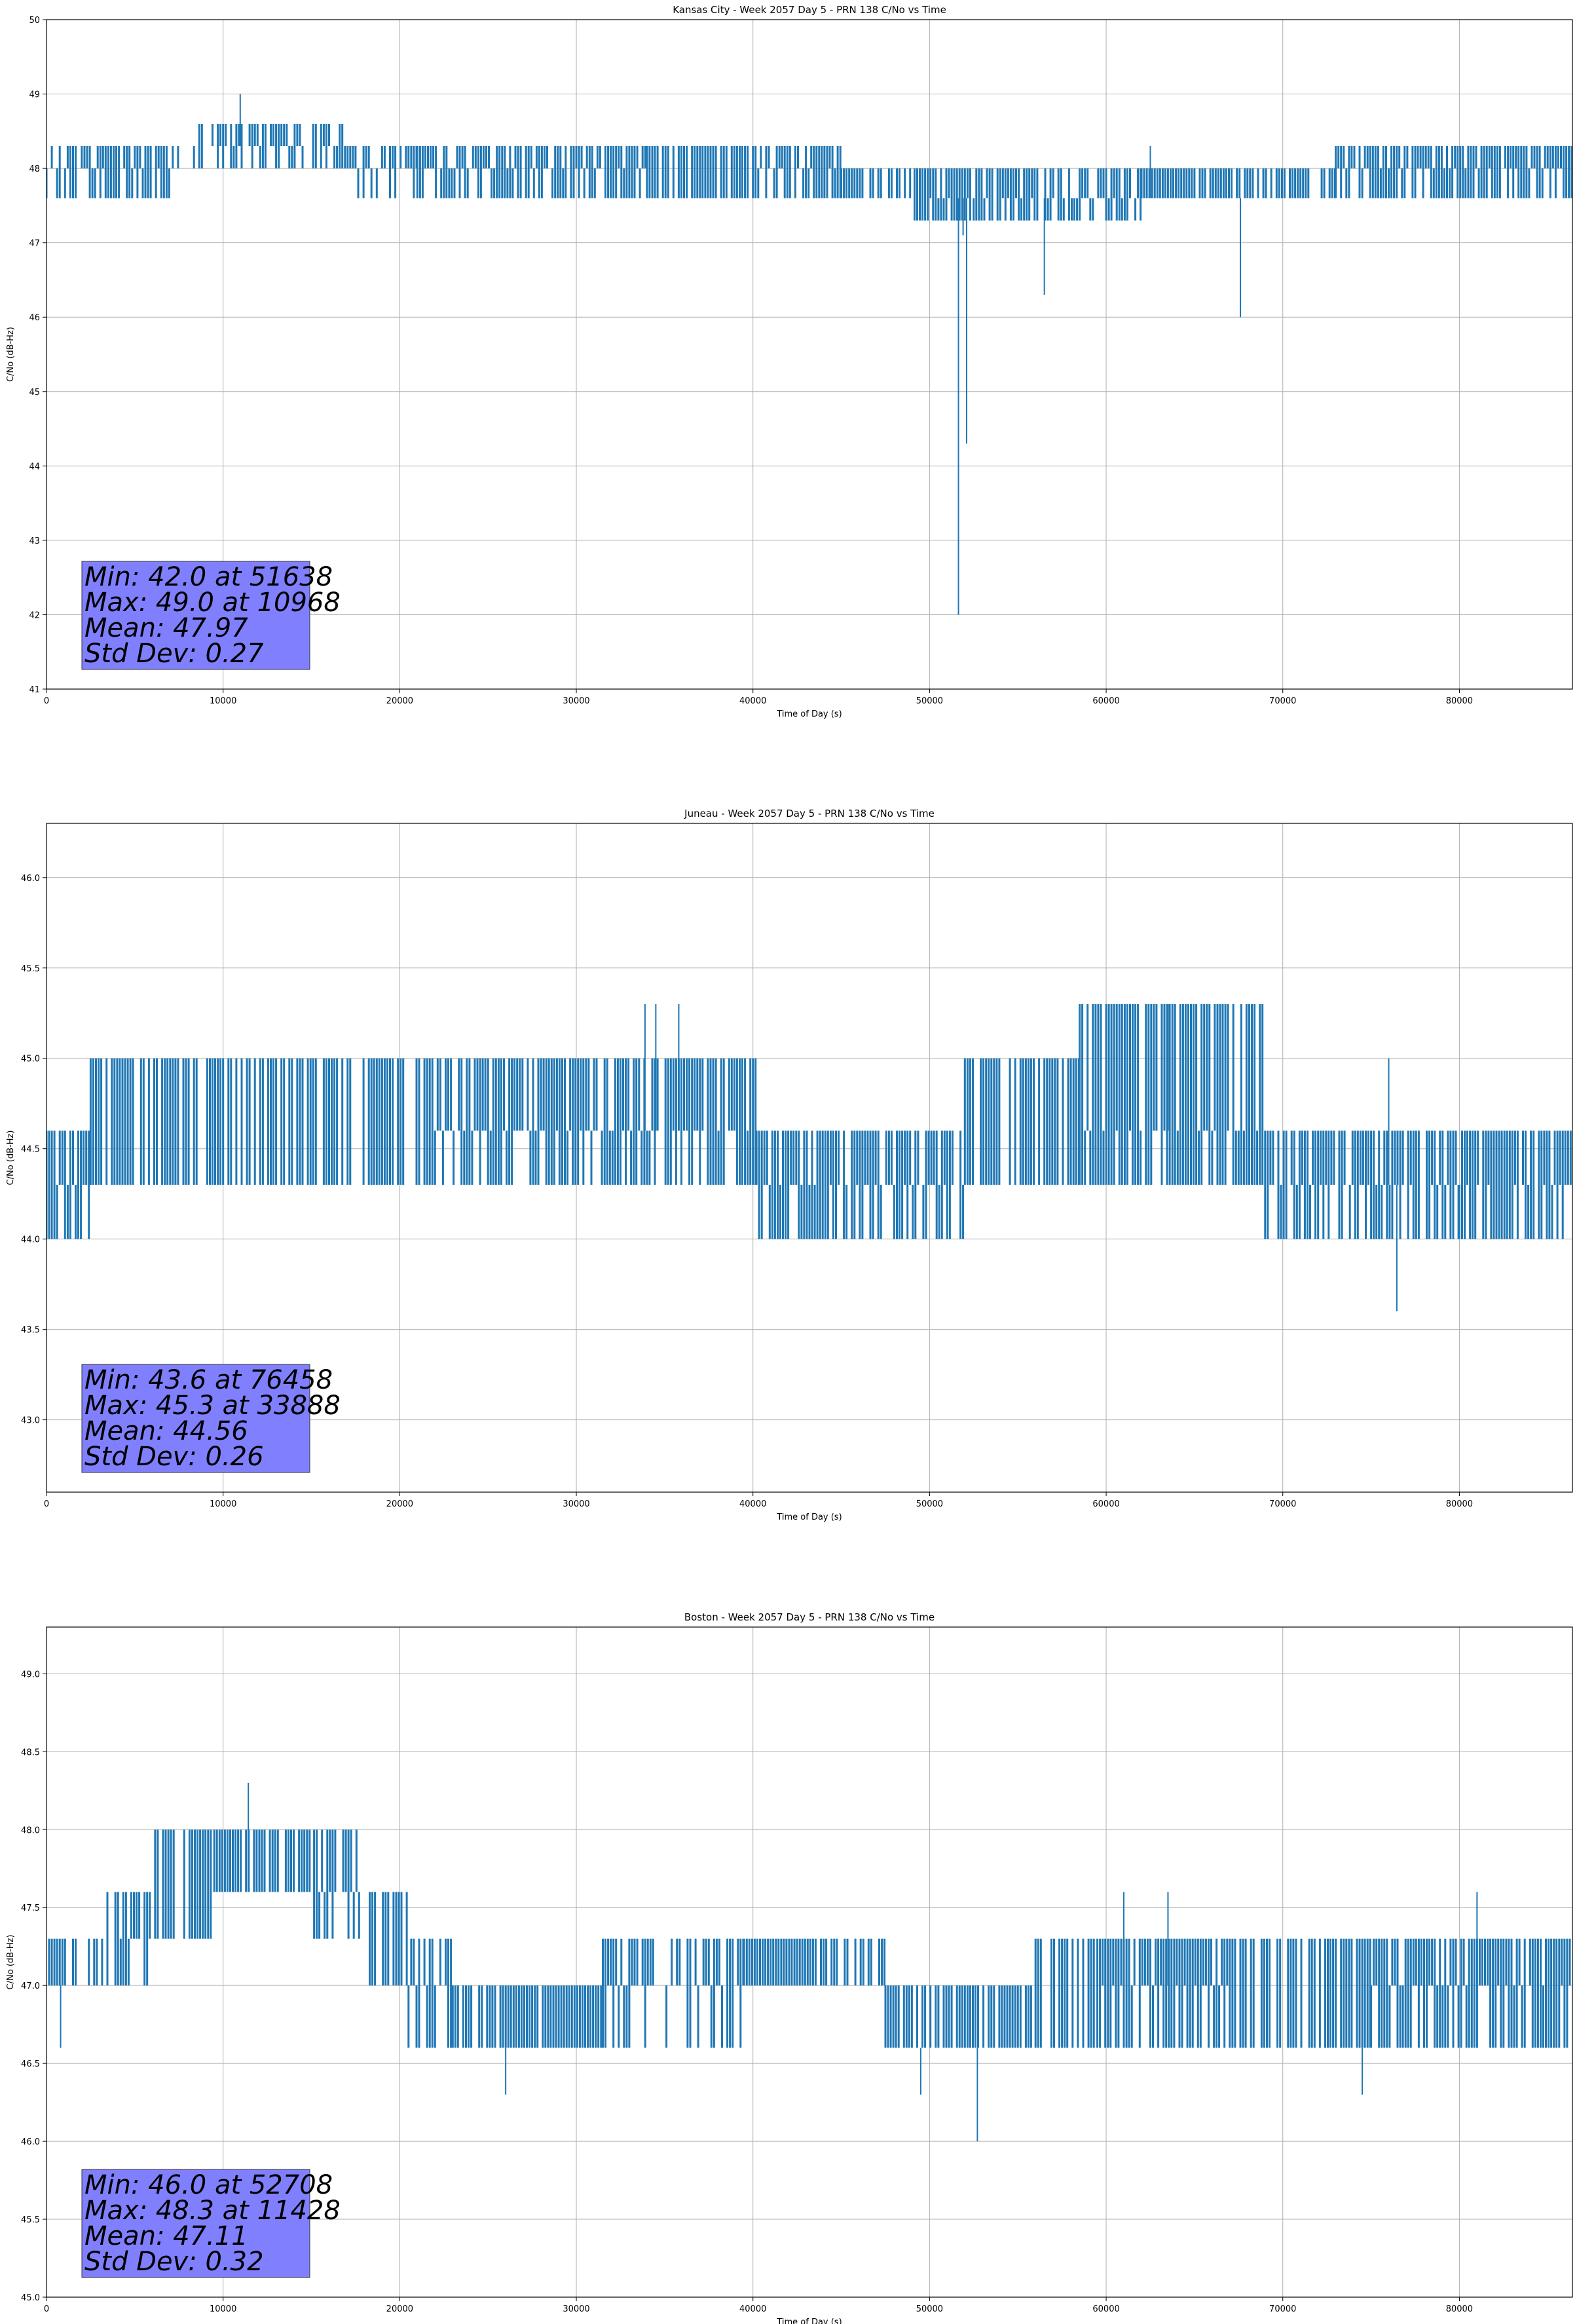  I want to click on stats-line: Min: 42.0 at 51638, so click(208, 577).